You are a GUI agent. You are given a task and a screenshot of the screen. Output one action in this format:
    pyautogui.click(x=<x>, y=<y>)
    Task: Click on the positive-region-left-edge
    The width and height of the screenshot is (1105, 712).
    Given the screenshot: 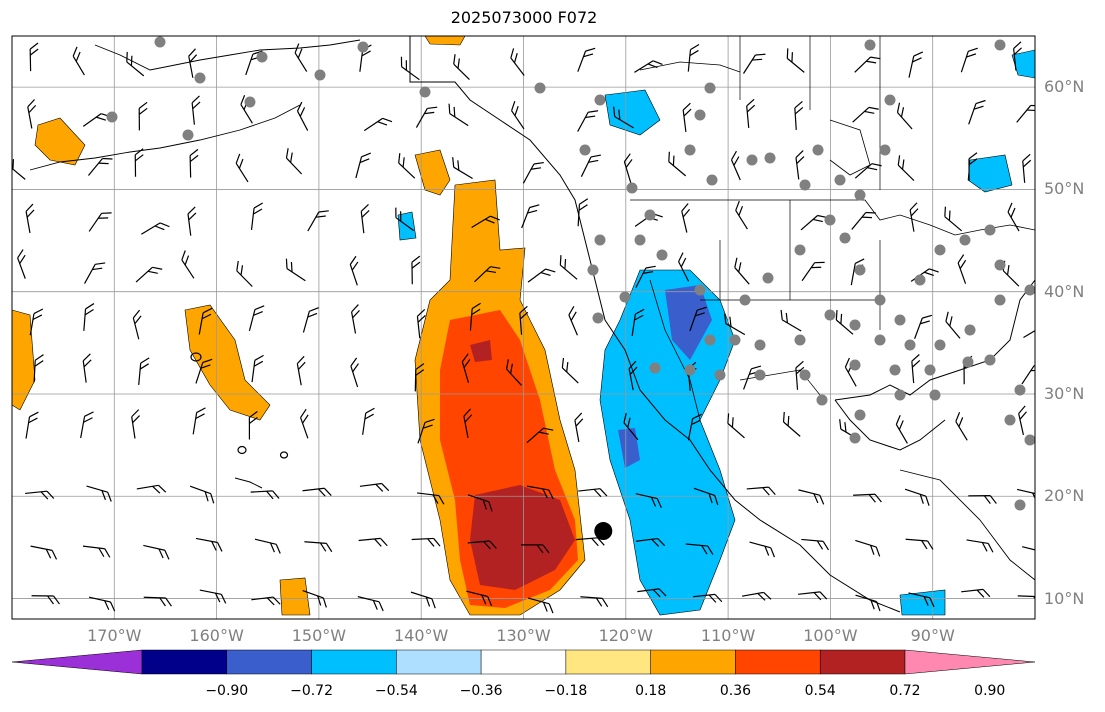 What is the action you would take?
    pyautogui.click(x=24, y=360)
    